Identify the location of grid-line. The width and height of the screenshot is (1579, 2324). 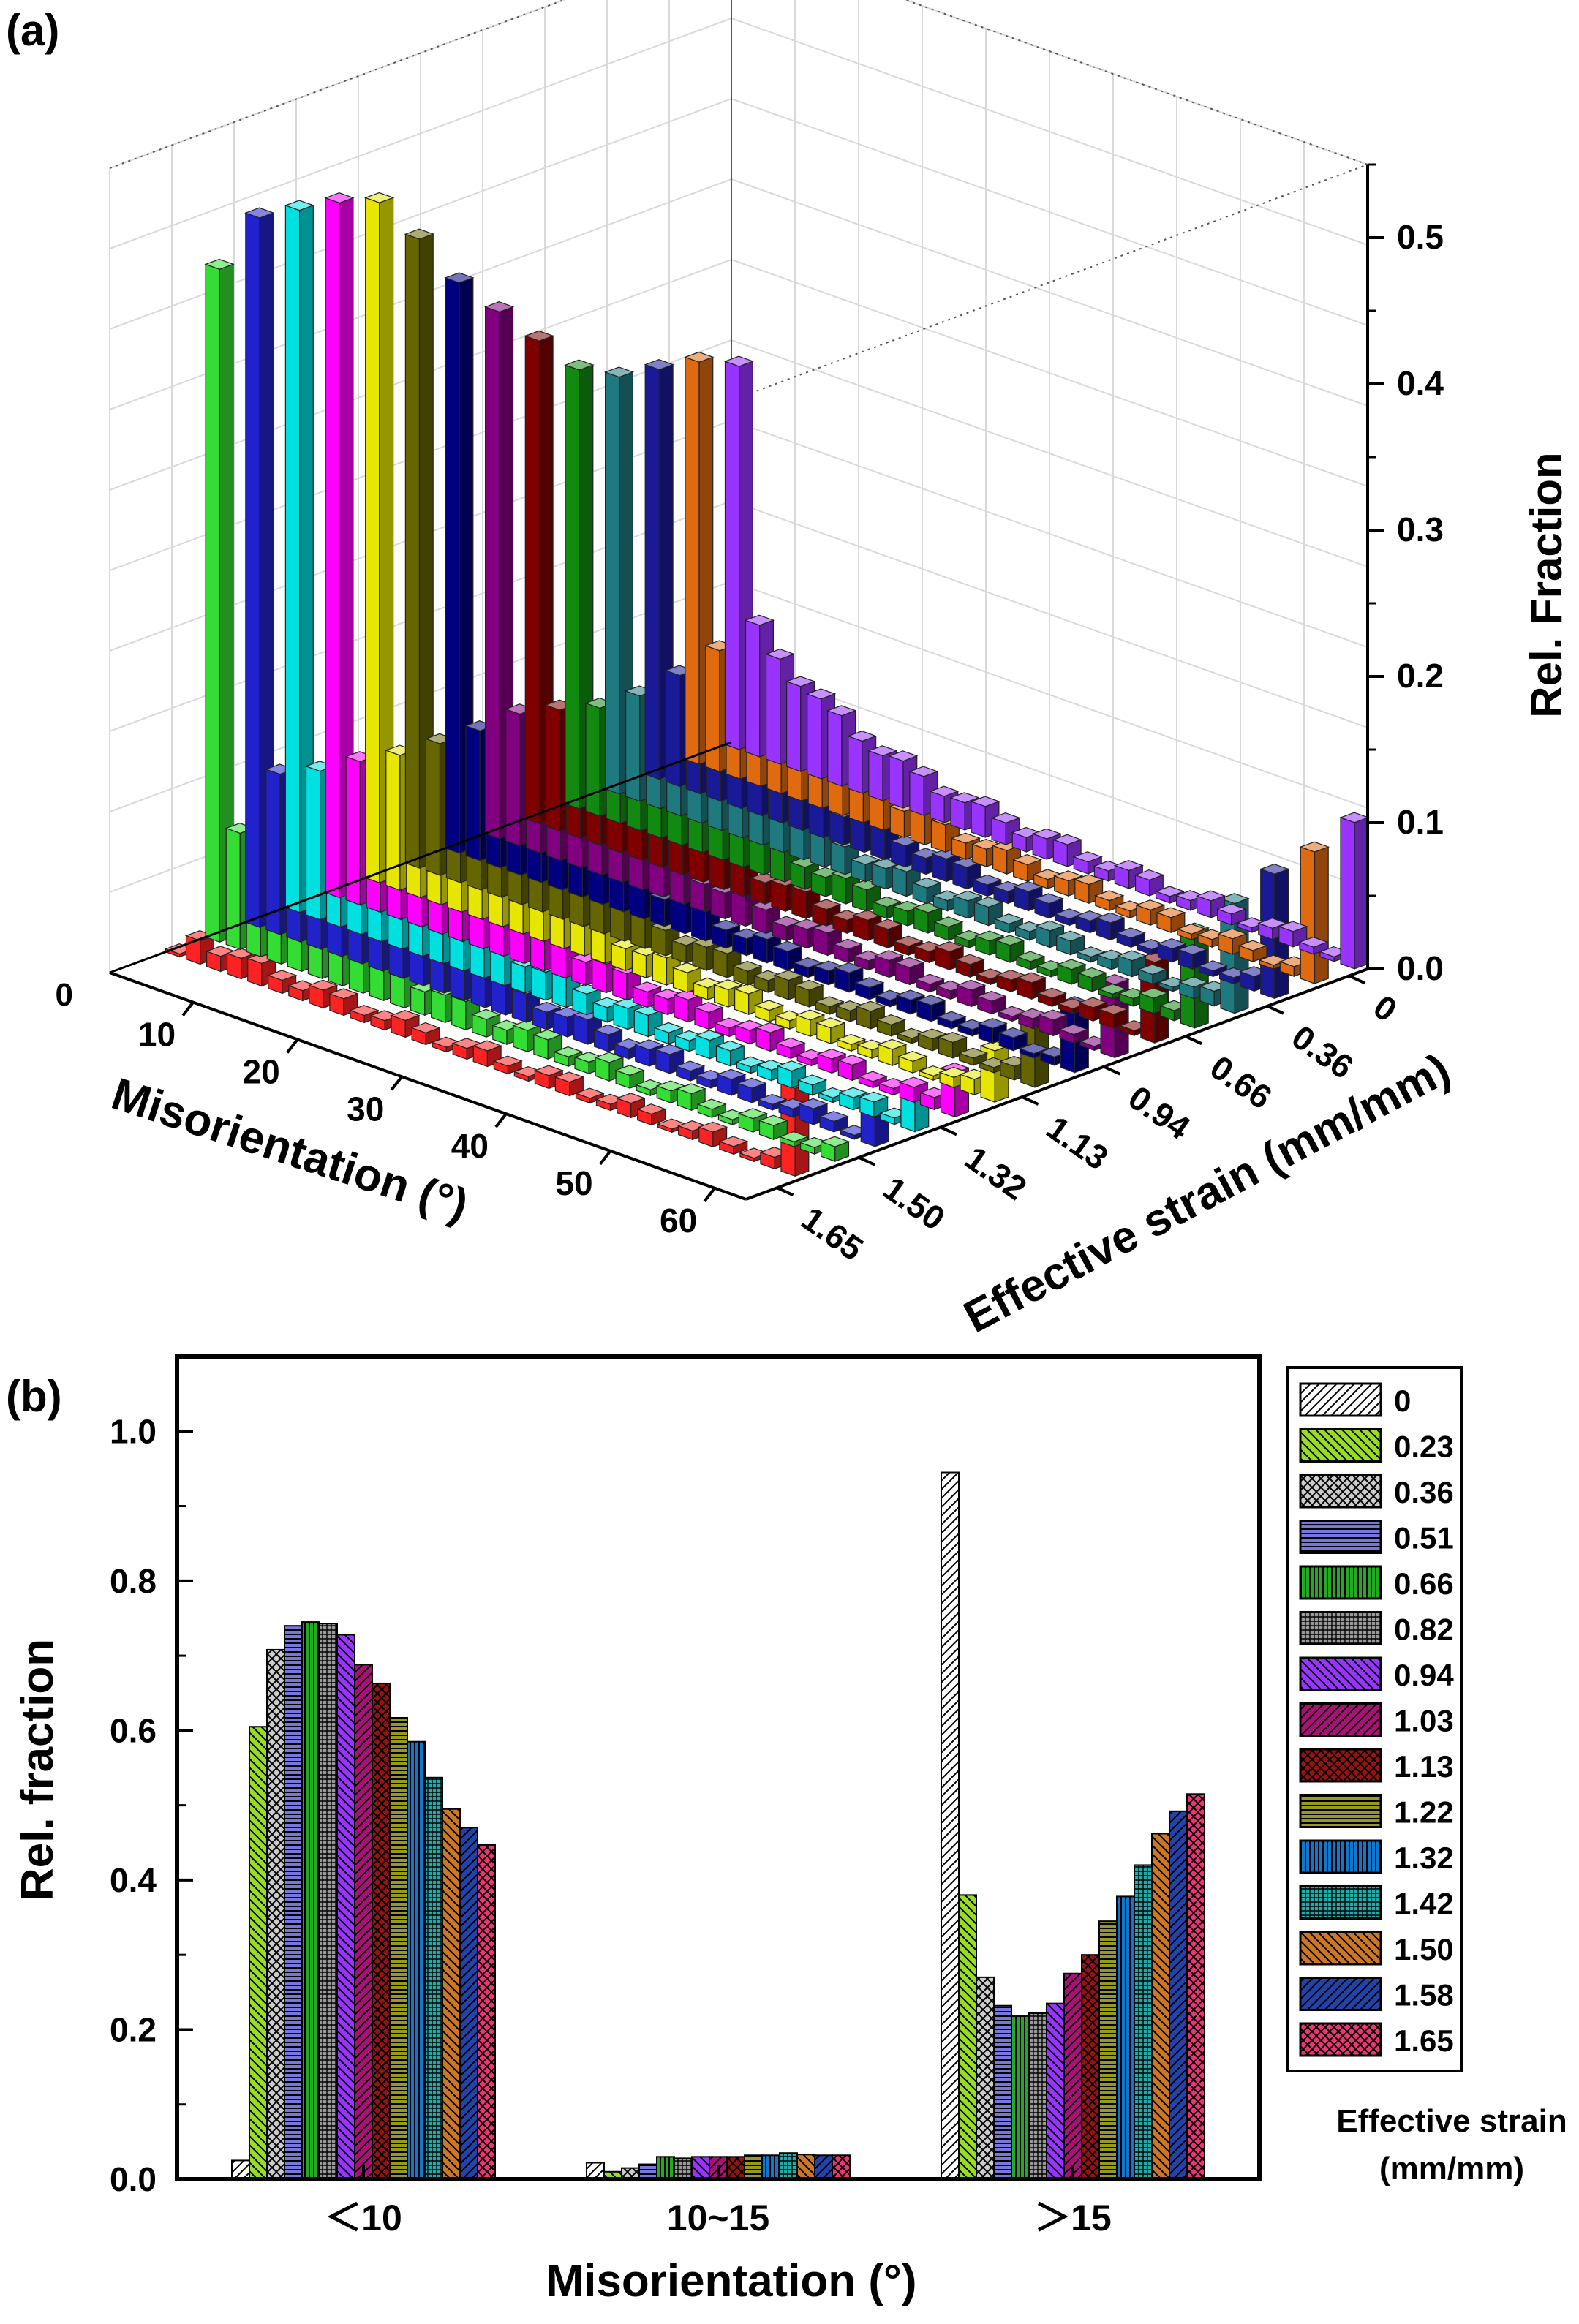
(738, 84).